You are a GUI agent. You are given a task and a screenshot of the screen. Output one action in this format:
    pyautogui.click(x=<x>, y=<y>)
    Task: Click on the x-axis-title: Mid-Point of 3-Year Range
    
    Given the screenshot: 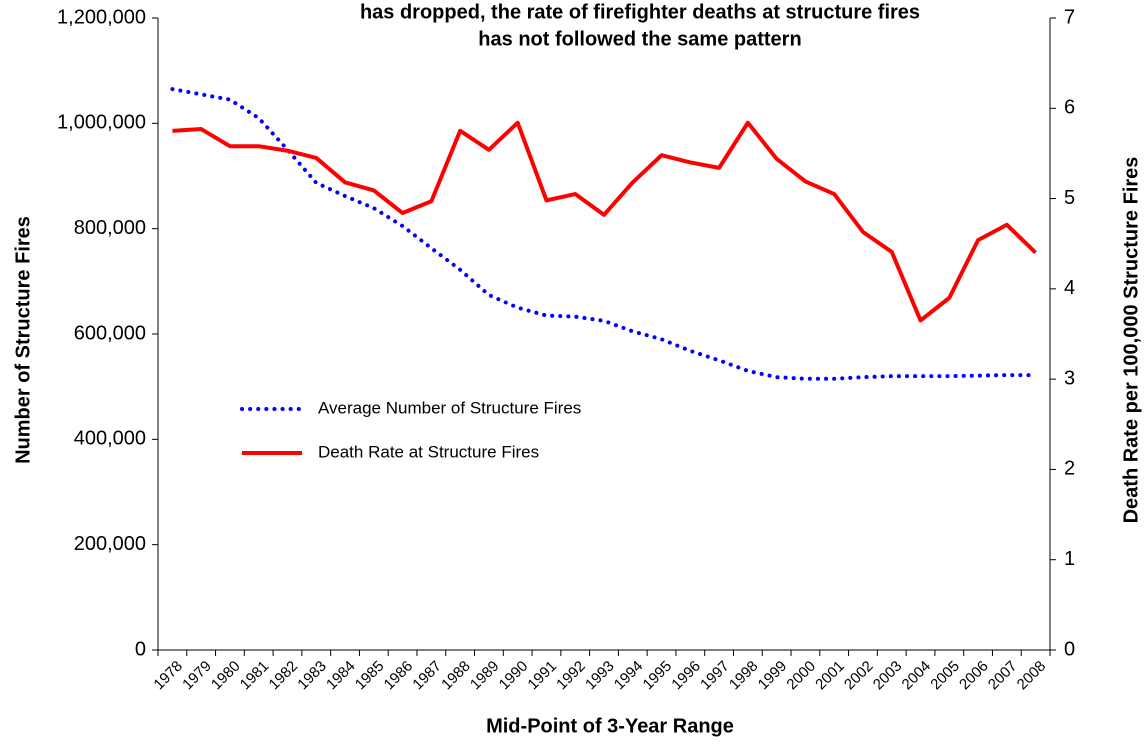 What is the action you would take?
    pyautogui.click(x=610, y=726)
    